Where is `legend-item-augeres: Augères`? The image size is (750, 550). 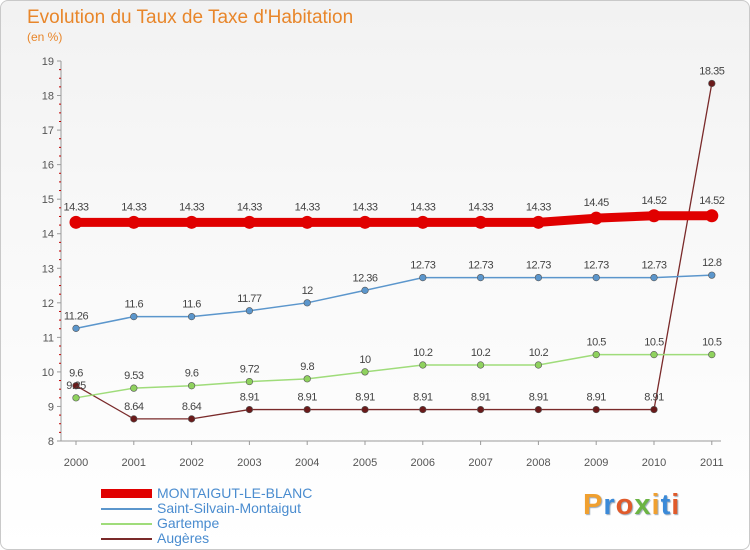
legend-item-augeres: Augères is located at coordinates (261, 538).